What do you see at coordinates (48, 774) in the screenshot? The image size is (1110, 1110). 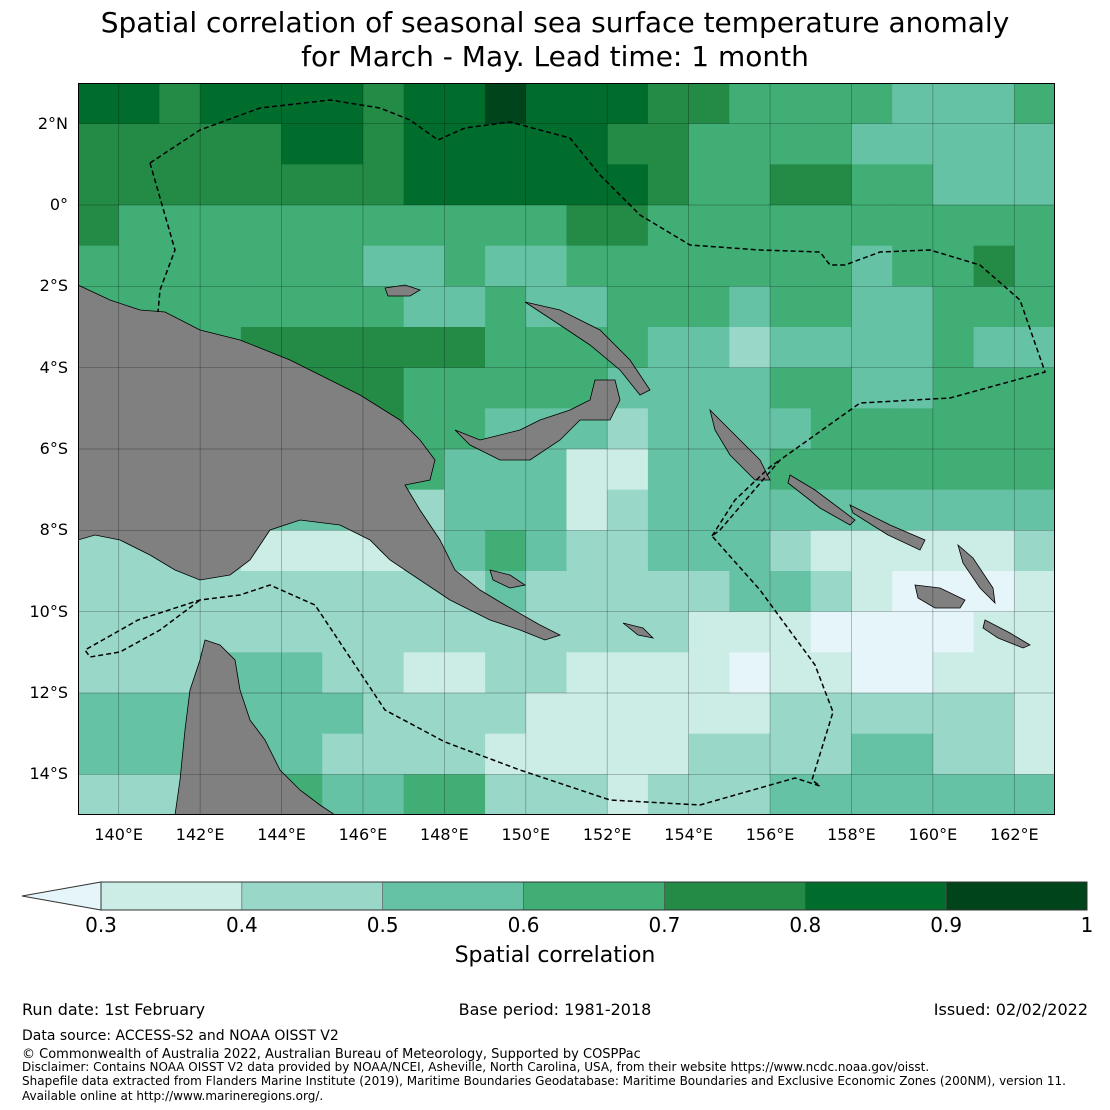 I see `lat-label: 14°S` at bounding box center [48, 774].